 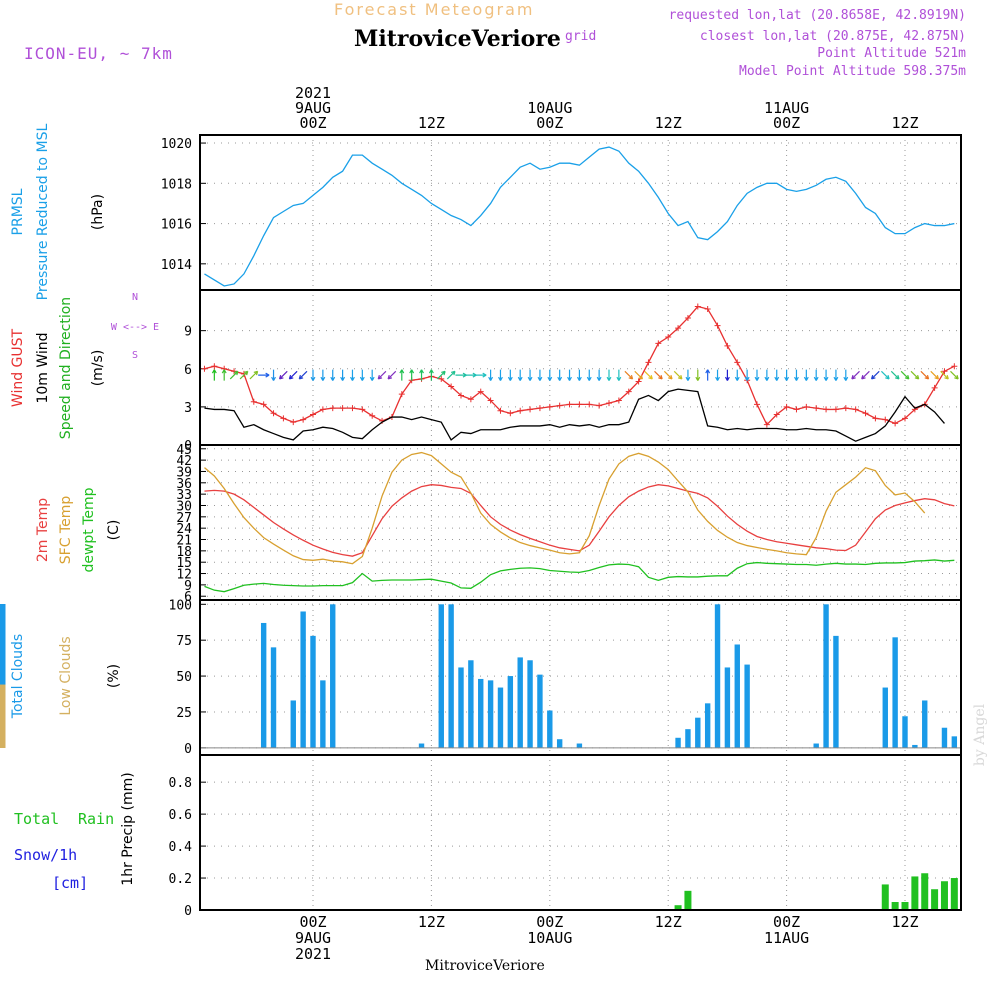 I want to click on compass-north: N, so click(x=135, y=297).